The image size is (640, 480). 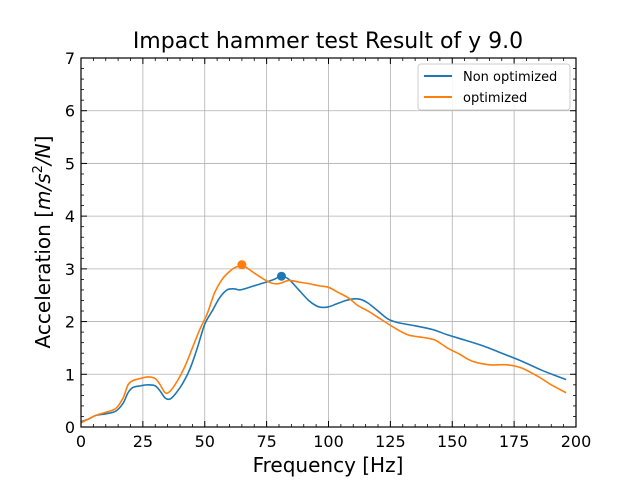 I want to click on legend-box, so click(x=494, y=87).